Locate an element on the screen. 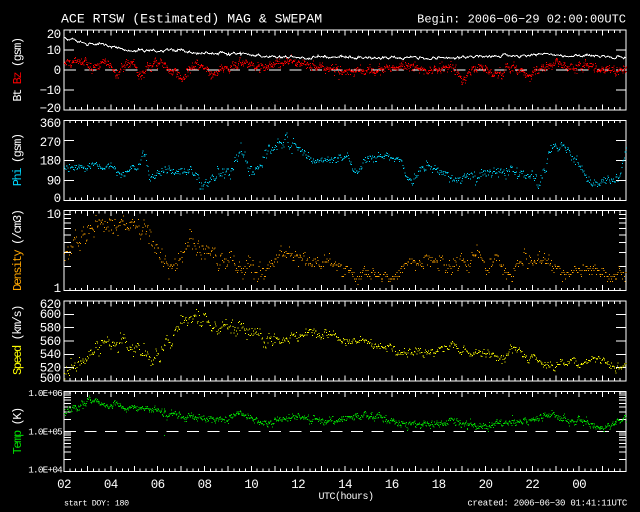  svg-text: 02 is located at coordinates (64, 485).